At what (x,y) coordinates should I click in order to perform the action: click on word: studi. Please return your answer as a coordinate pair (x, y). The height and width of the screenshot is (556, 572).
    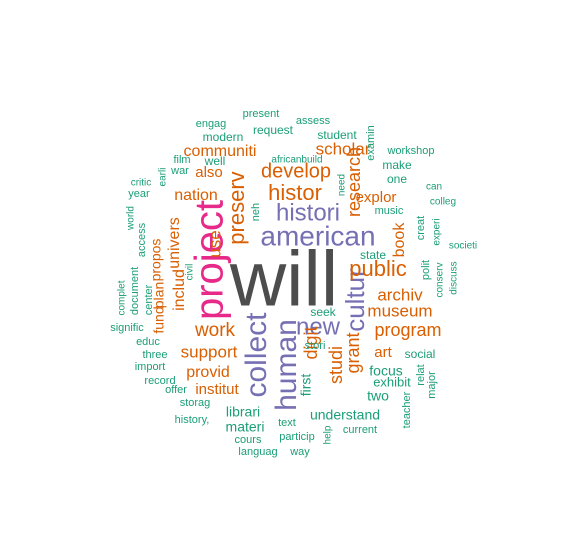
    Looking at the image, I should click on (336, 365).